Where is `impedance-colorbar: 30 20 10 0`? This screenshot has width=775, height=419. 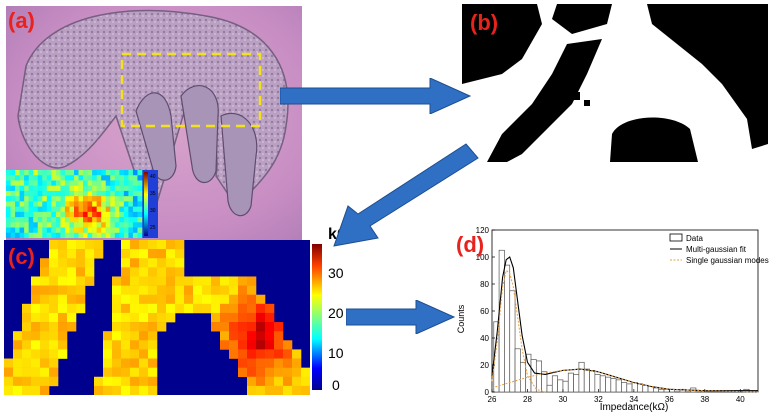
impedance-colorbar: 30 20 10 0 is located at coordinates (331, 317).